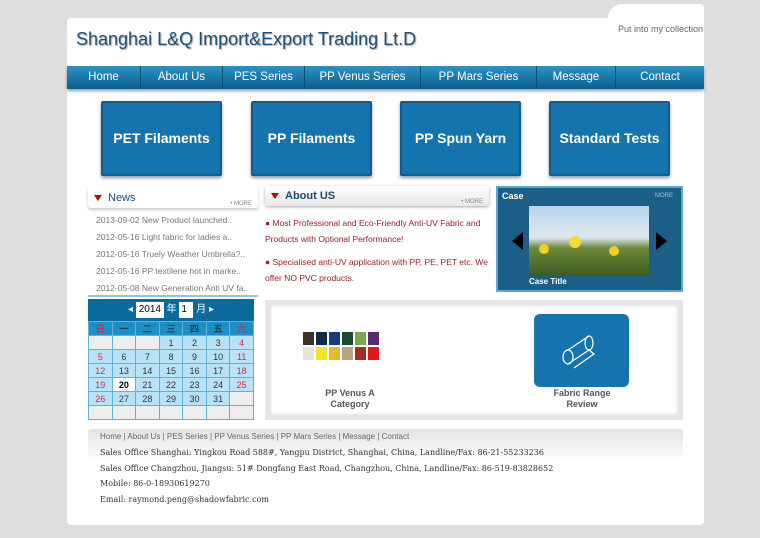 This screenshot has width=760, height=538. What do you see at coordinates (164, 220) in the screenshot?
I see `news-item: 2013-09-02 New Product launched..` at bounding box center [164, 220].